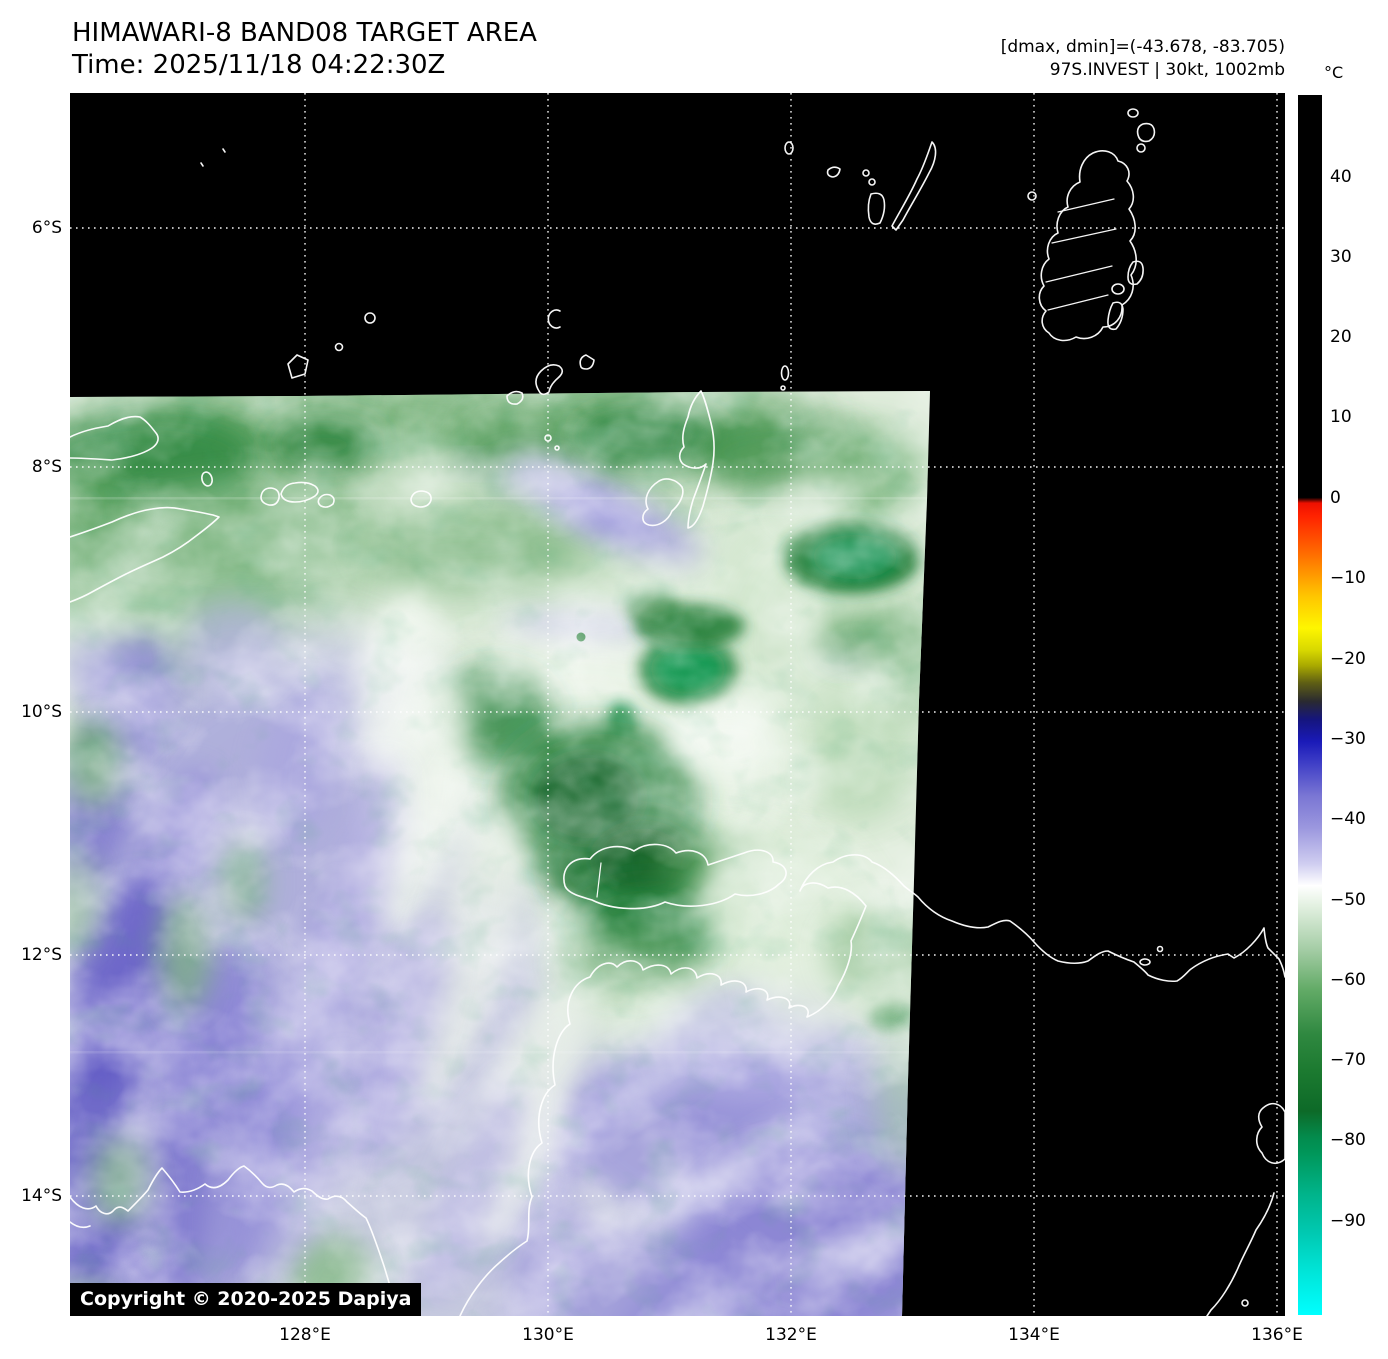  I want to click on copyright-badge: Copyright © 2020-2025 Dapiya, so click(246, 1299).